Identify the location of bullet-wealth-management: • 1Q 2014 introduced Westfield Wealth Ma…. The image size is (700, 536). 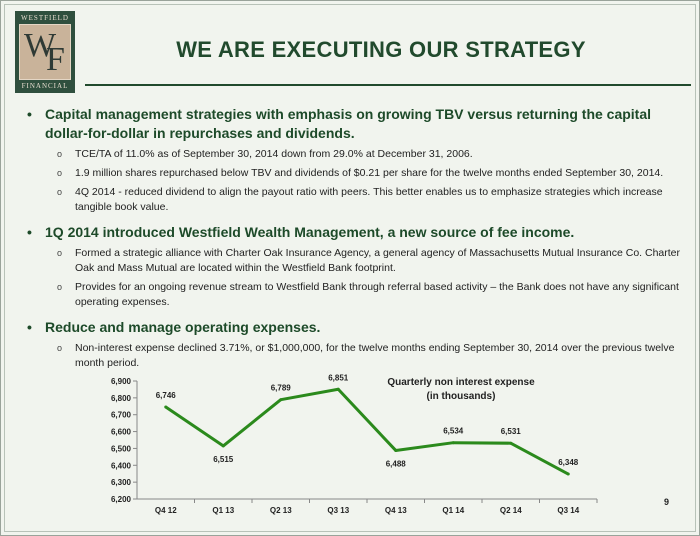
(353, 232).